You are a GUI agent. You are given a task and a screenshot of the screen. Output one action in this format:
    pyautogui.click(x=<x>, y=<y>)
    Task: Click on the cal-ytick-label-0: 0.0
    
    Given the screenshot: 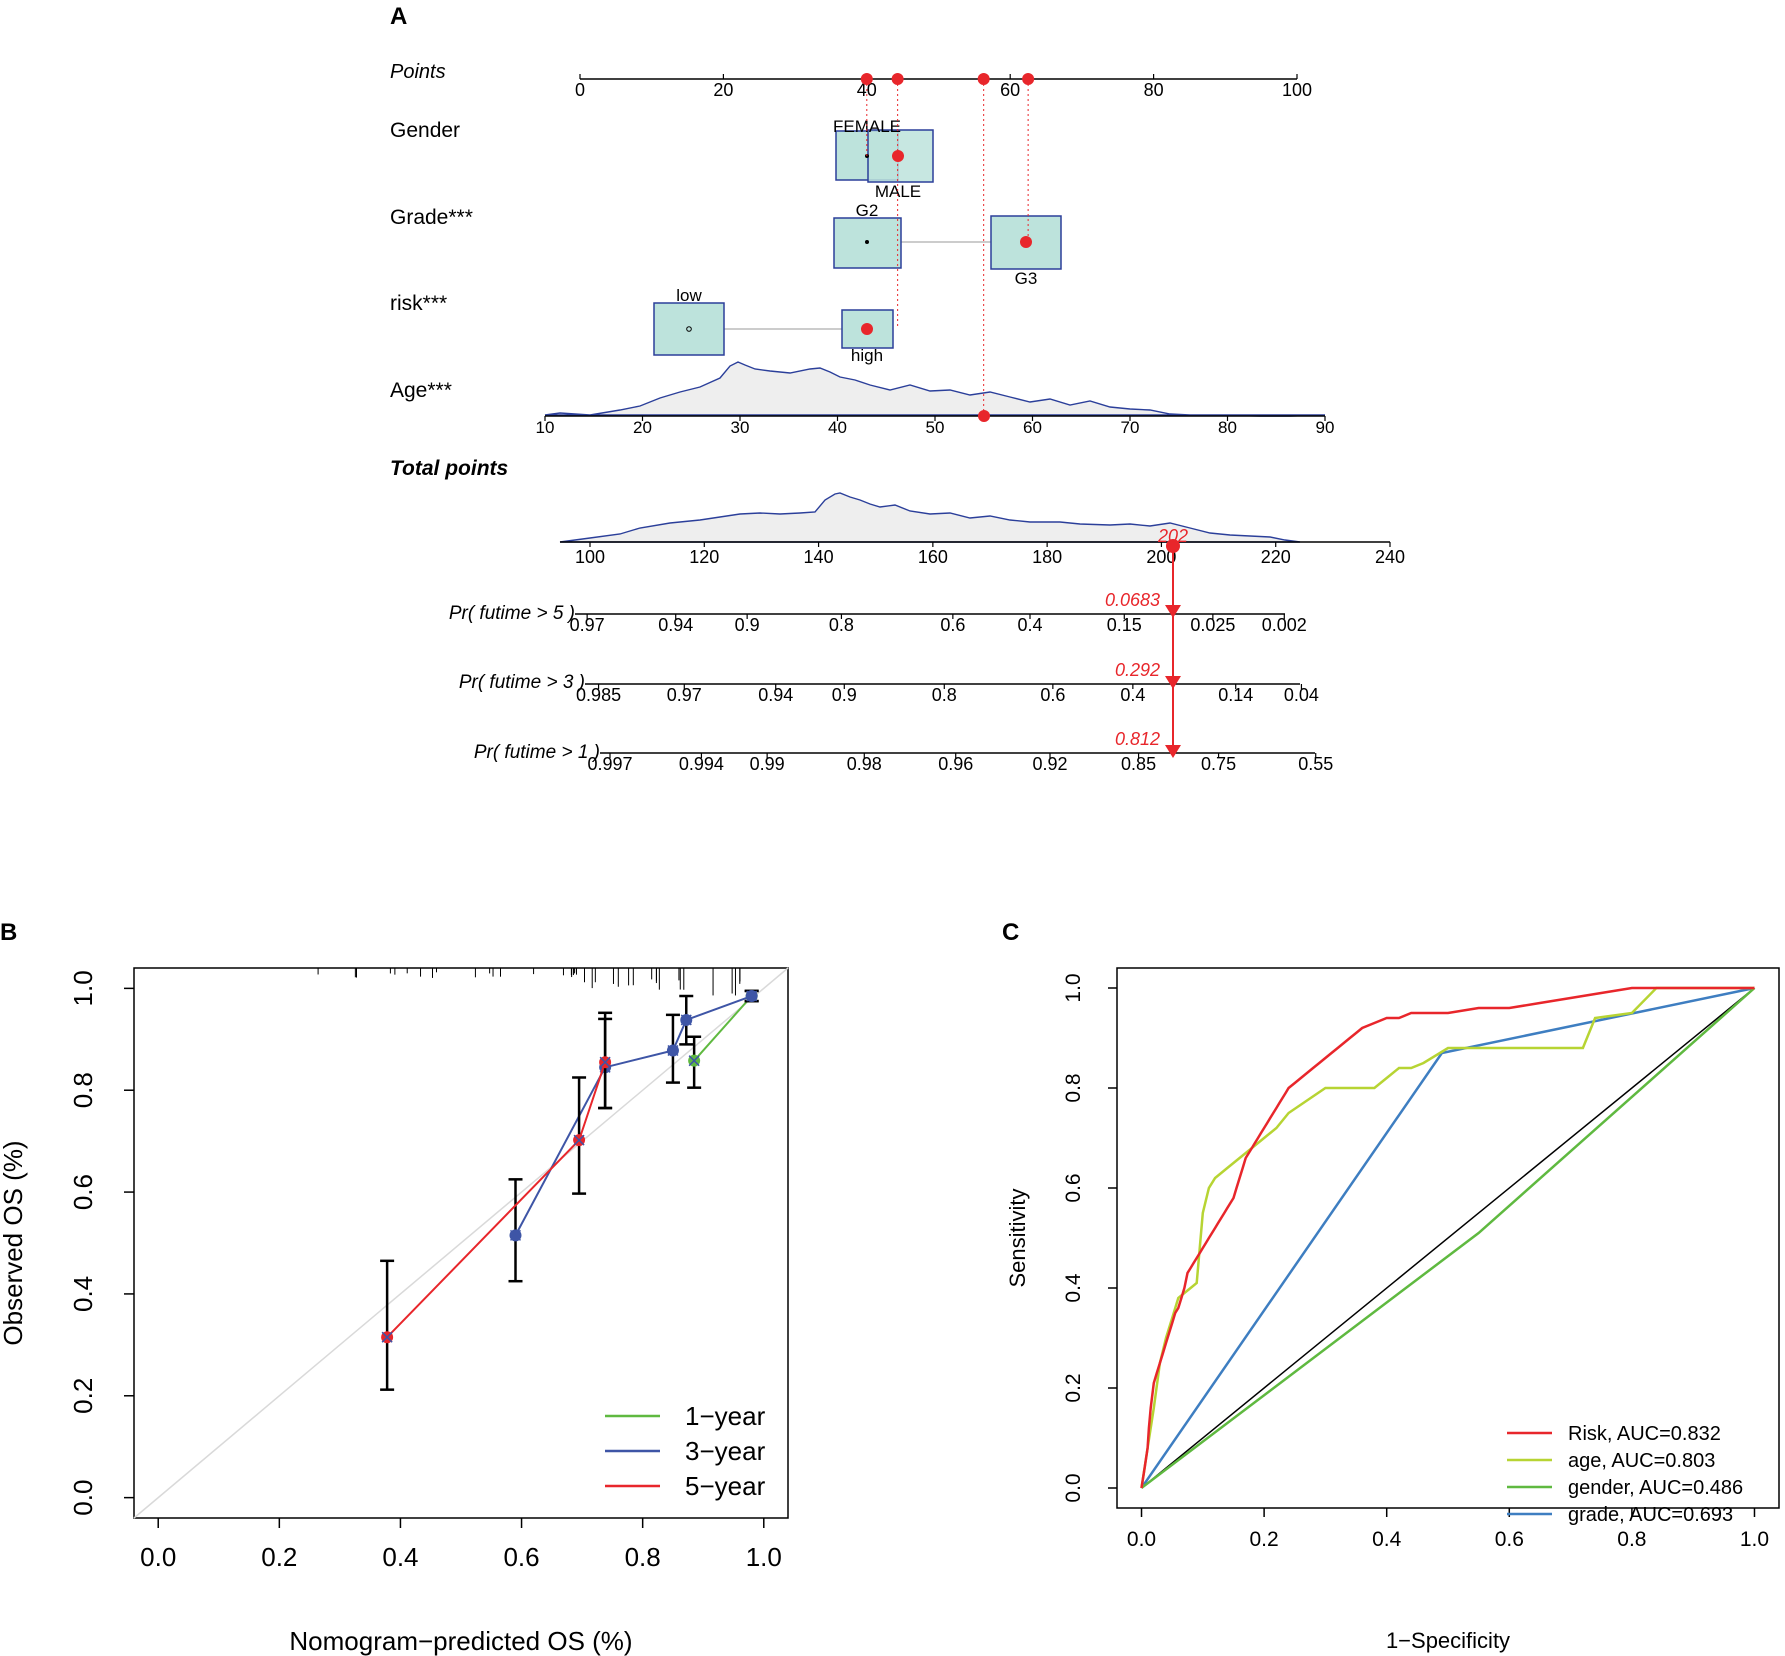 What is the action you would take?
    pyautogui.click(x=83, y=1498)
    